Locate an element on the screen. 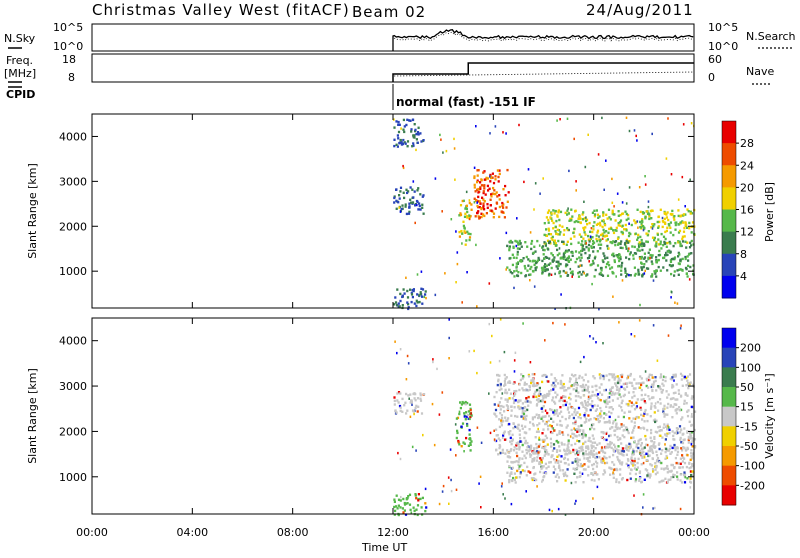 The image size is (800, 558). colorbar-tick-label: 8 is located at coordinates (743, 254).